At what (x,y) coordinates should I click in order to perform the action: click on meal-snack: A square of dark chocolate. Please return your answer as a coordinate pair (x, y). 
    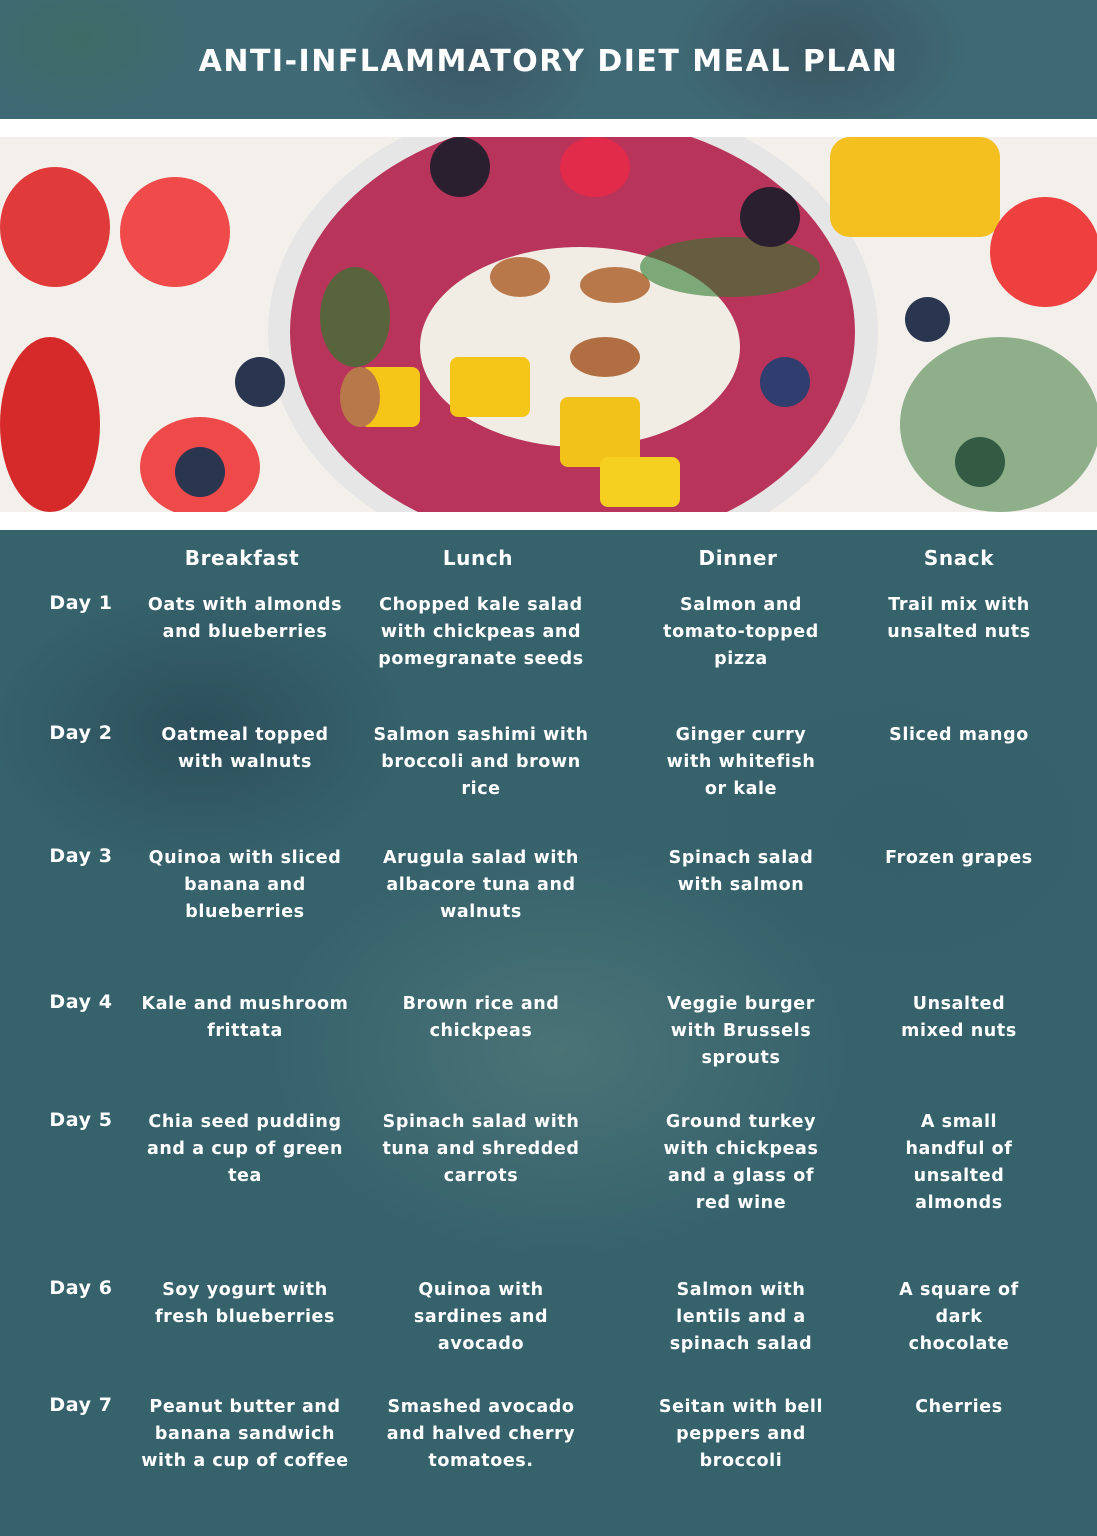
    Looking at the image, I should click on (959, 1317).